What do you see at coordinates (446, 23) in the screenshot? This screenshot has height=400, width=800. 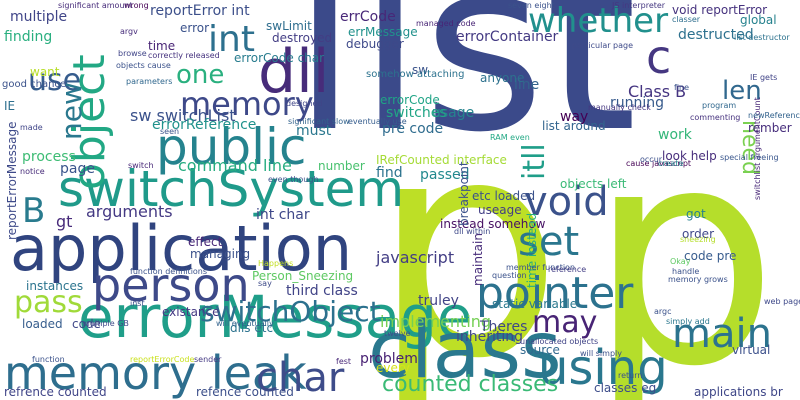 I see `word-managed-code: managed code` at bounding box center [446, 23].